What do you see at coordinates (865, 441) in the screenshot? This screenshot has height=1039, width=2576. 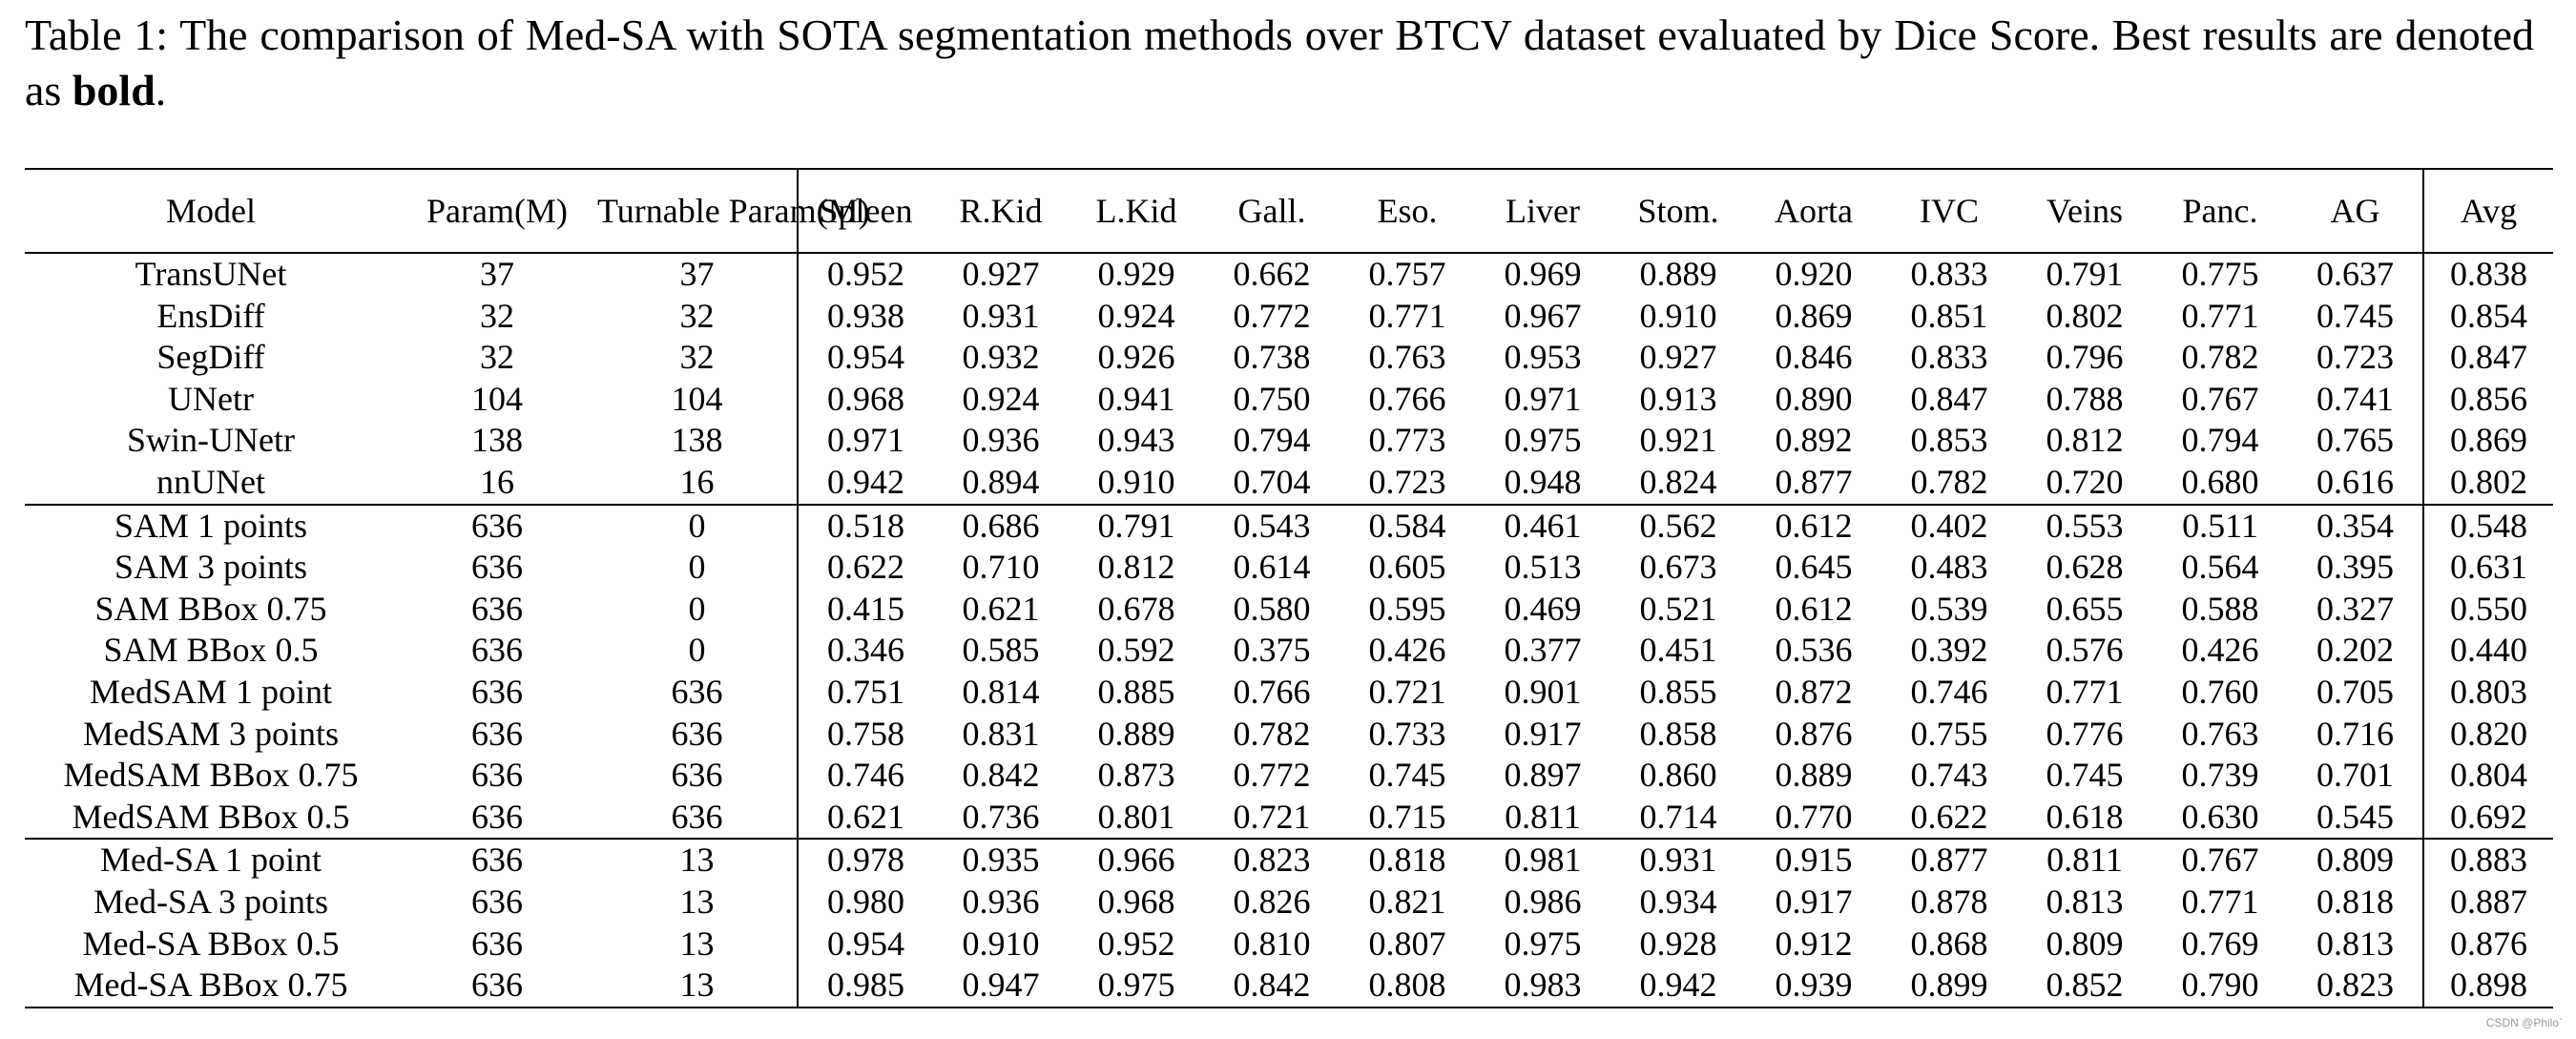 I see `value-cell: 0.971` at bounding box center [865, 441].